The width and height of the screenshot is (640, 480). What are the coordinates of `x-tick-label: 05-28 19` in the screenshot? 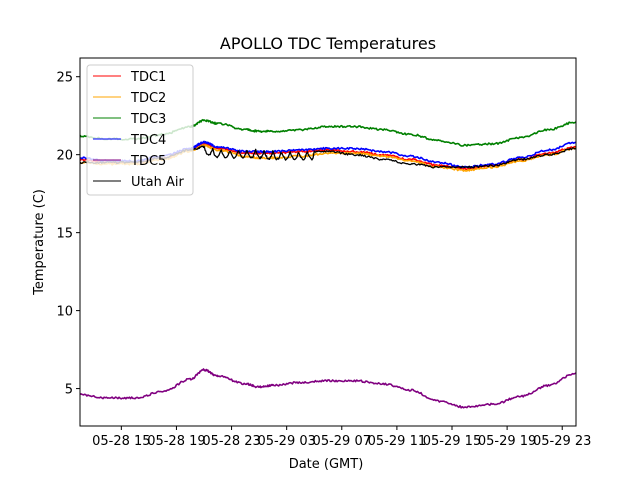 It's located at (176, 441).